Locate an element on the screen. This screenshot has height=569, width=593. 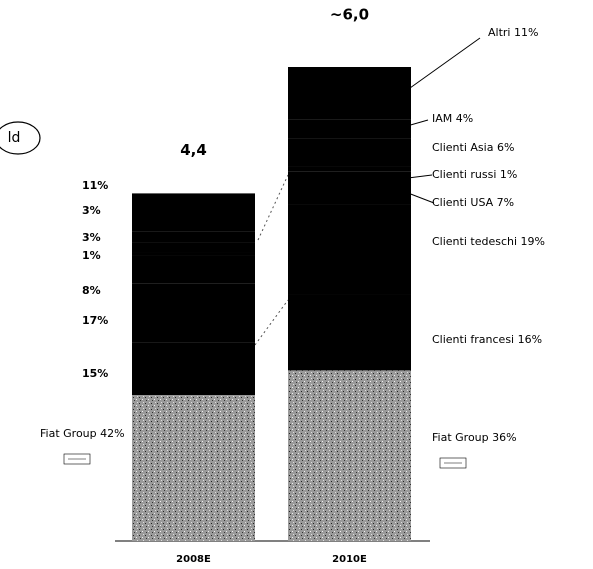
value-label: 4% is located at coordinates (464, 118).